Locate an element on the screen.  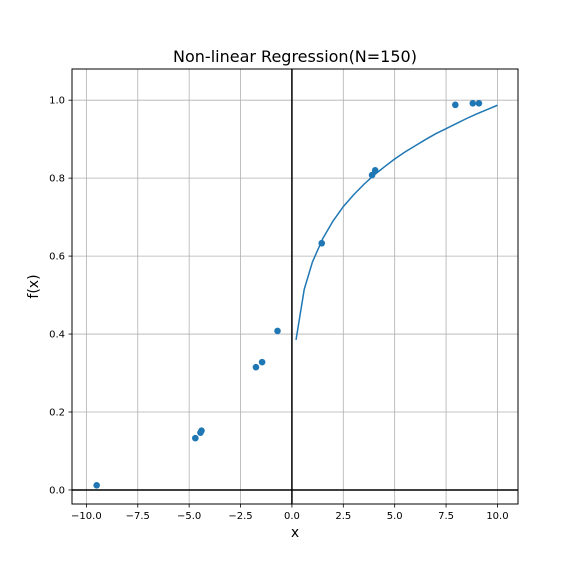
y-ticks: 0.0 0.2 0.4 0.6 0.8 1.0 is located at coordinates (60, 296).